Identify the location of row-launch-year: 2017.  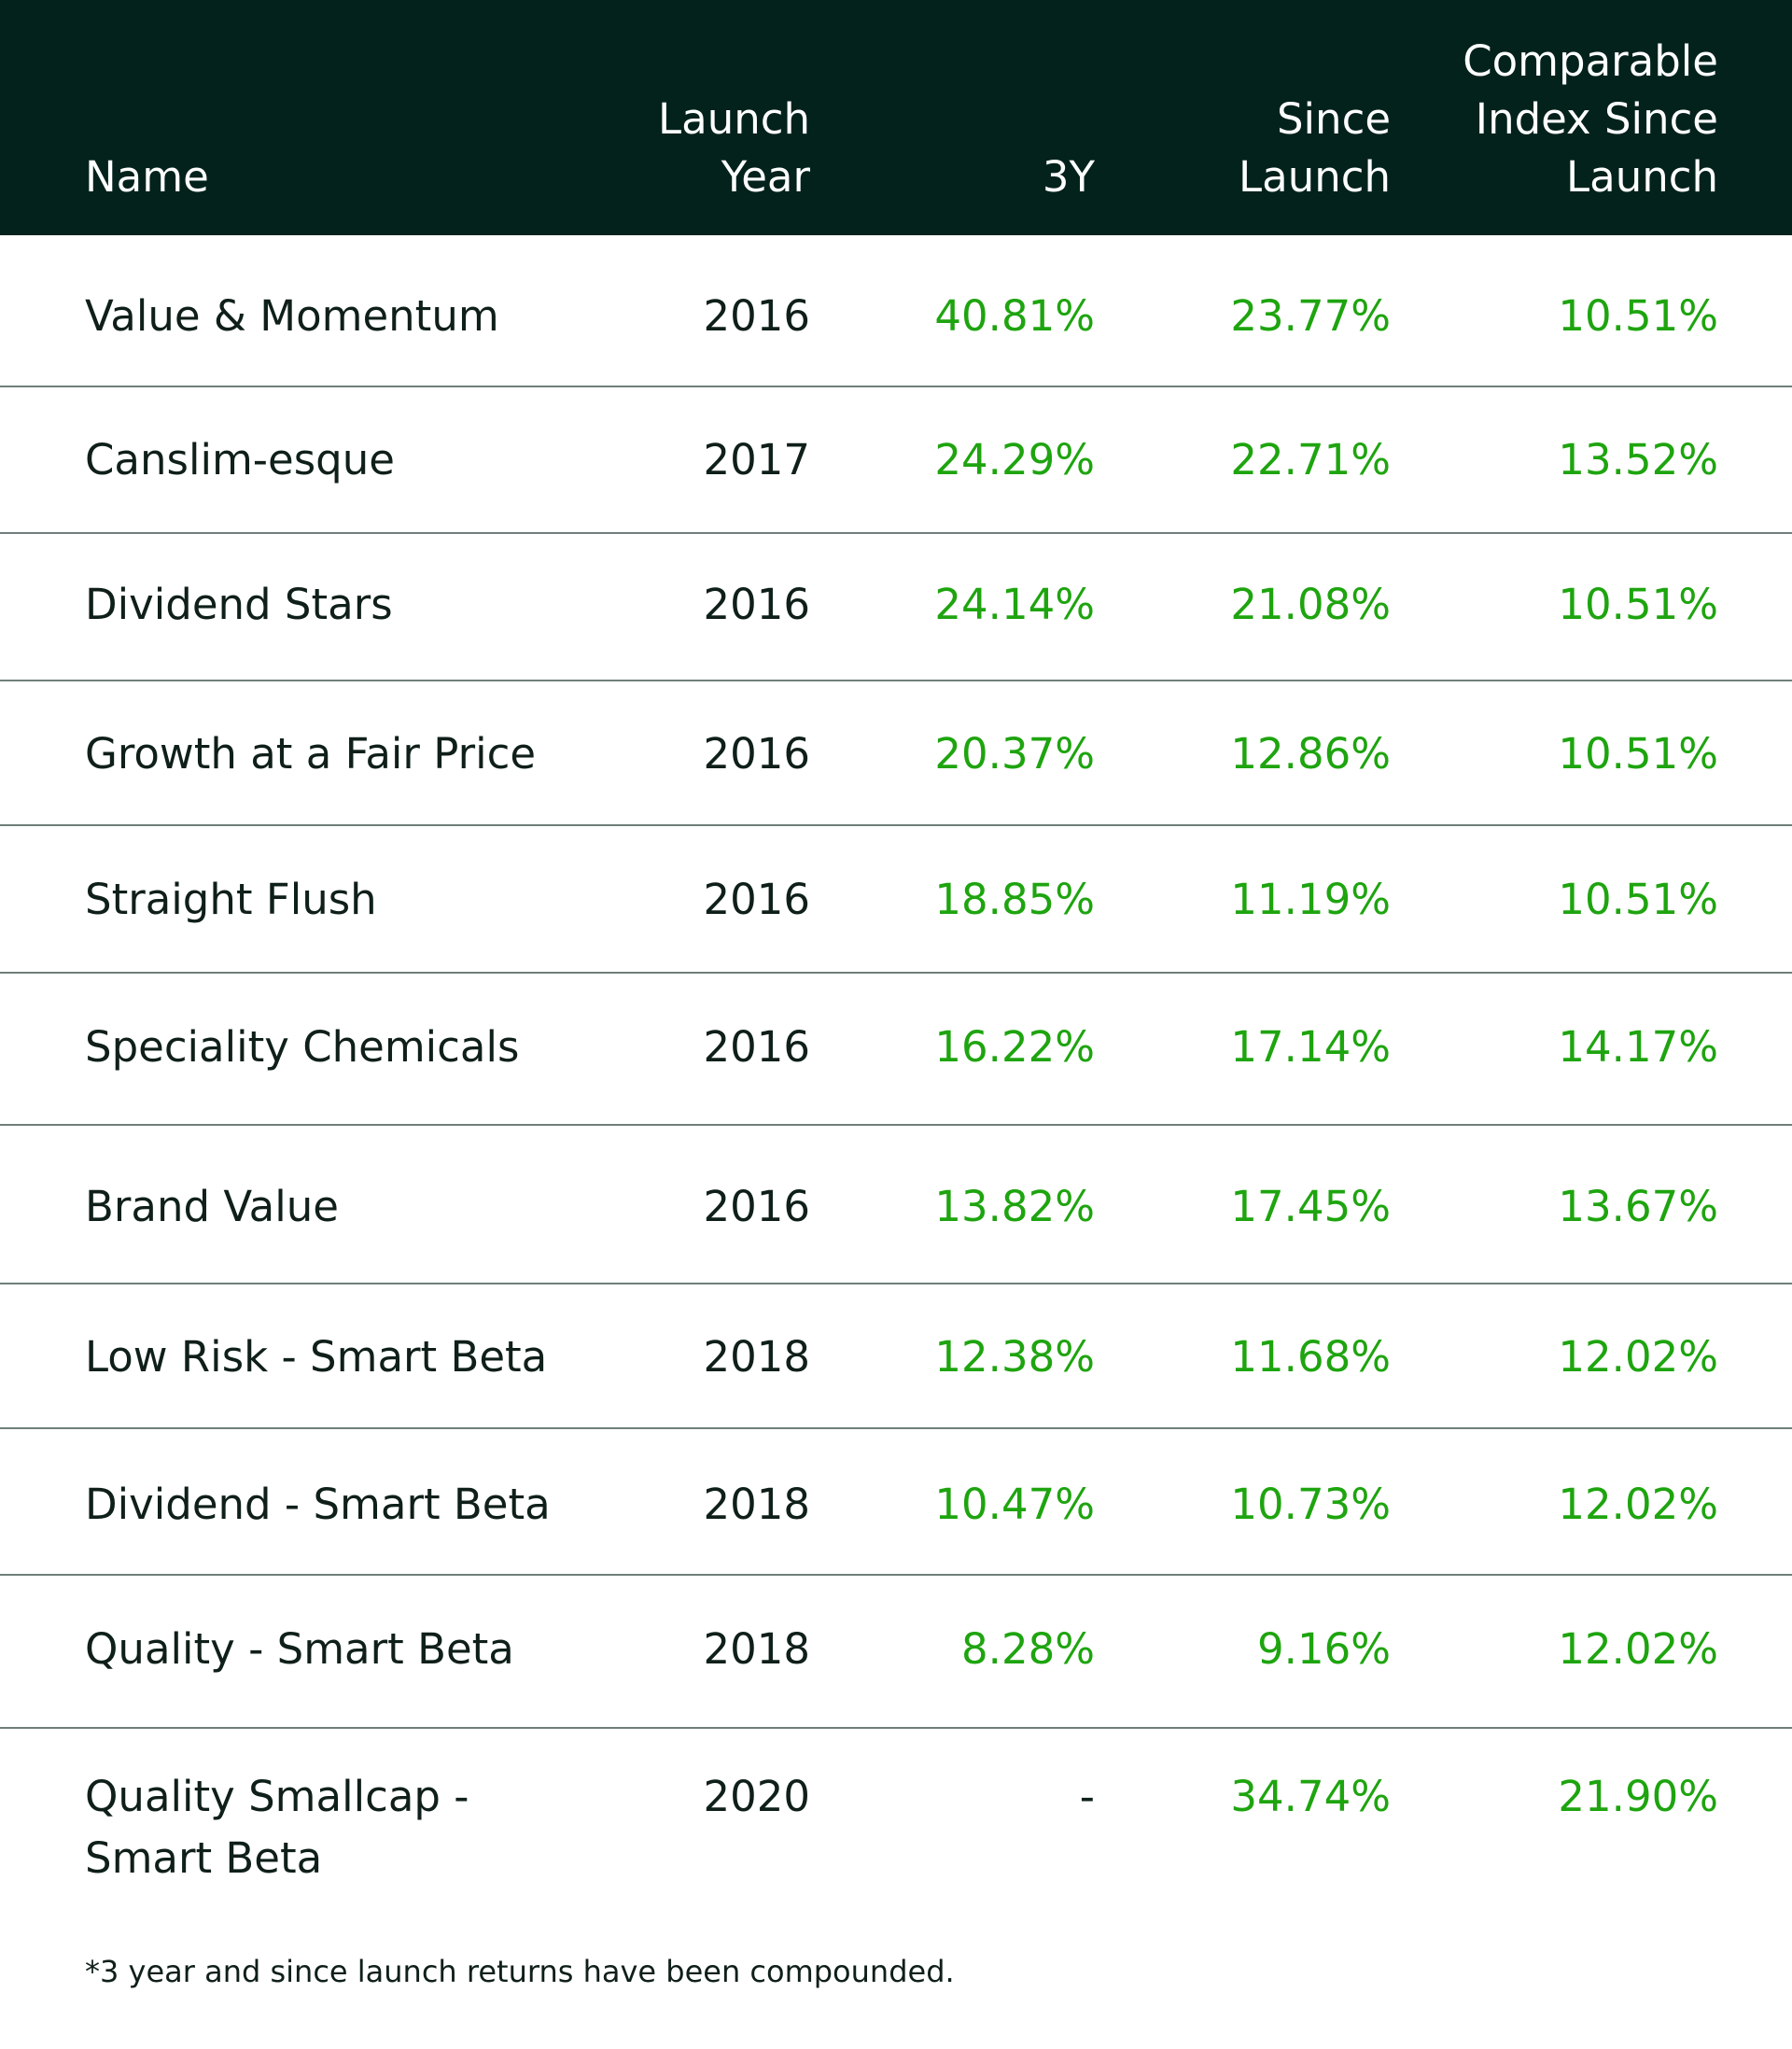
(756, 459).